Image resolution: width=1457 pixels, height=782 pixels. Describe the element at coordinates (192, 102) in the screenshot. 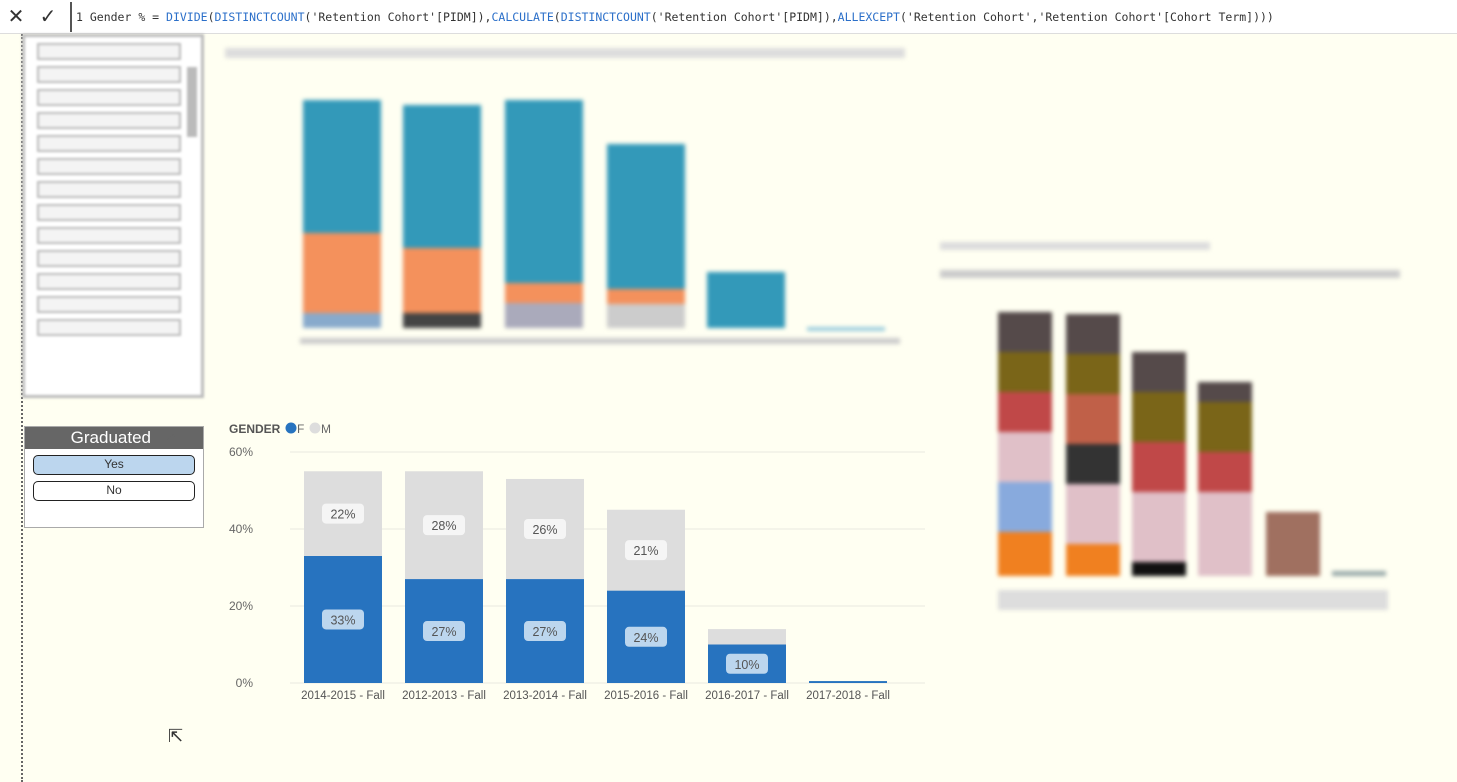

I see `scrollbar` at that location.